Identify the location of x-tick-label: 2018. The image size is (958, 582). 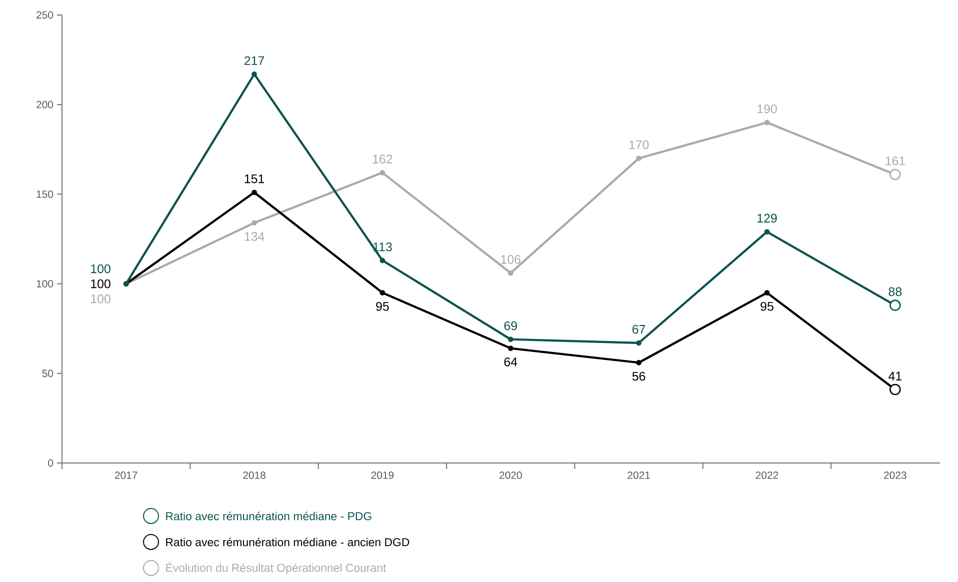
(254, 475).